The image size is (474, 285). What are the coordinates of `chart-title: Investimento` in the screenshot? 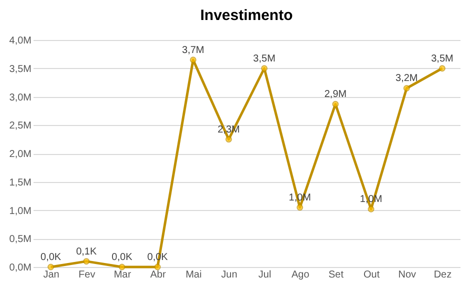 It's located at (246, 15).